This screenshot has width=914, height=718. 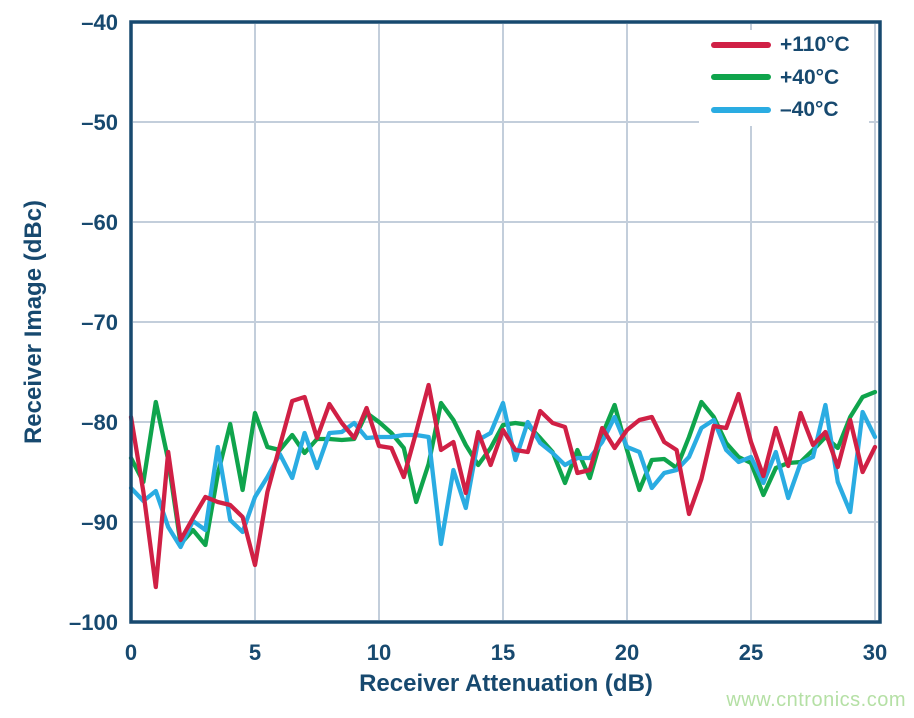 What do you see at coordinates (816, 700) in the screenshot?
I see `watermark-text: www.cntronics.com` at bounding box center [816, 700].